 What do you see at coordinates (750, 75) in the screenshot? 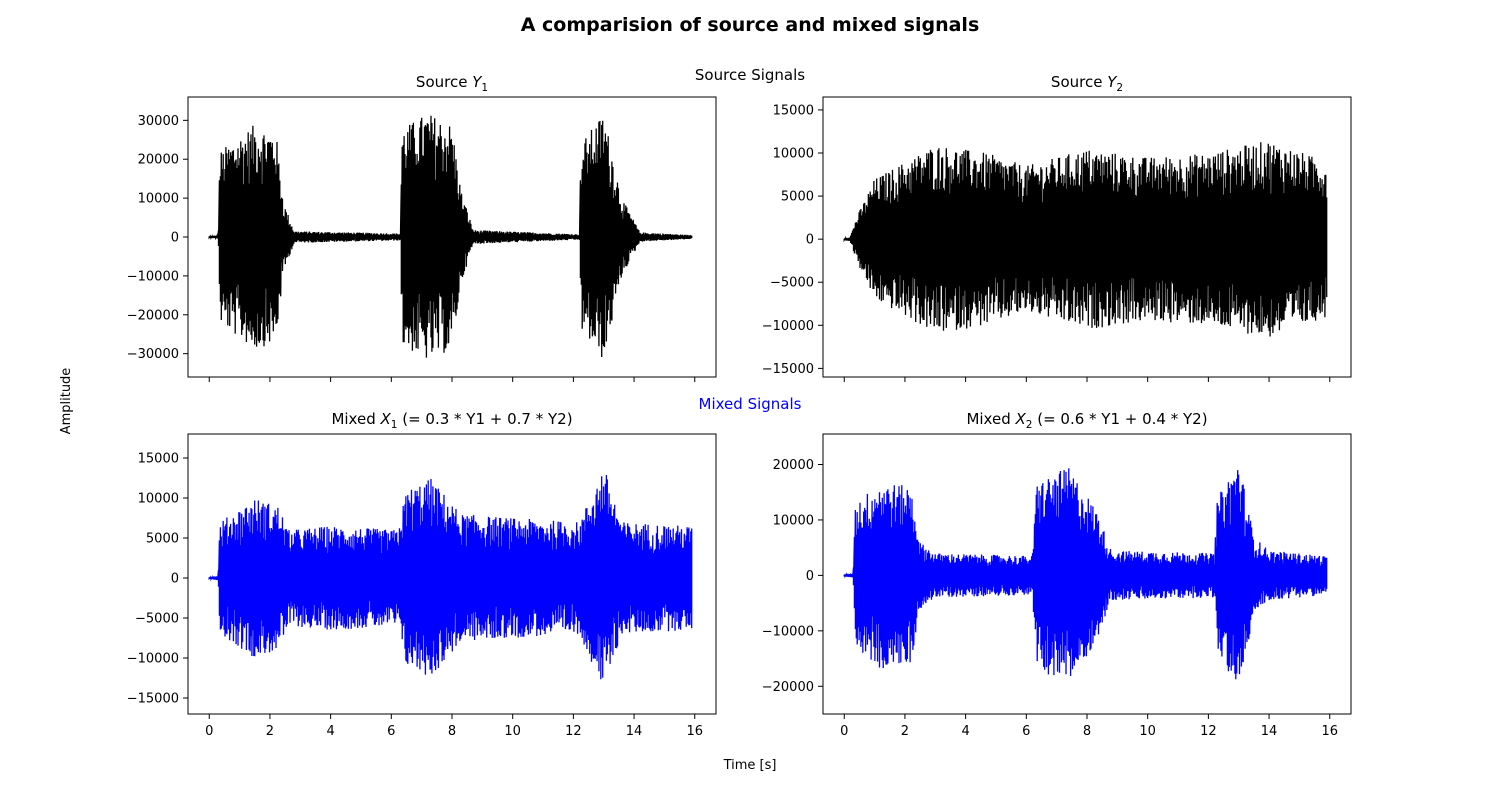
I see `source-signals-label: Source Signals` at bounding box center [750, 75].